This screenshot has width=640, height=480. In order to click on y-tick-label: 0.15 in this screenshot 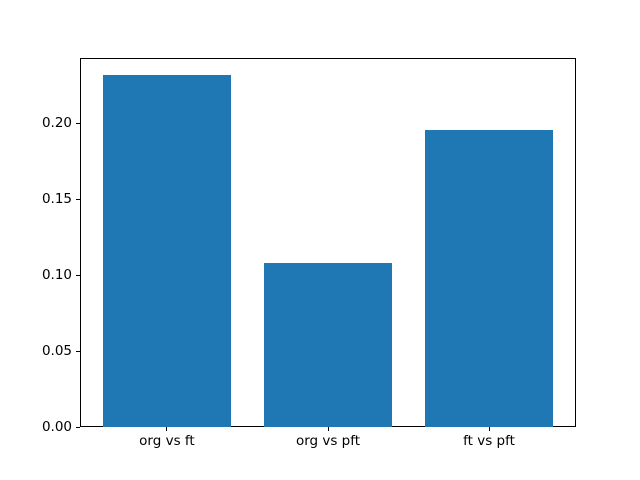, I will do `click(56, 199)`.